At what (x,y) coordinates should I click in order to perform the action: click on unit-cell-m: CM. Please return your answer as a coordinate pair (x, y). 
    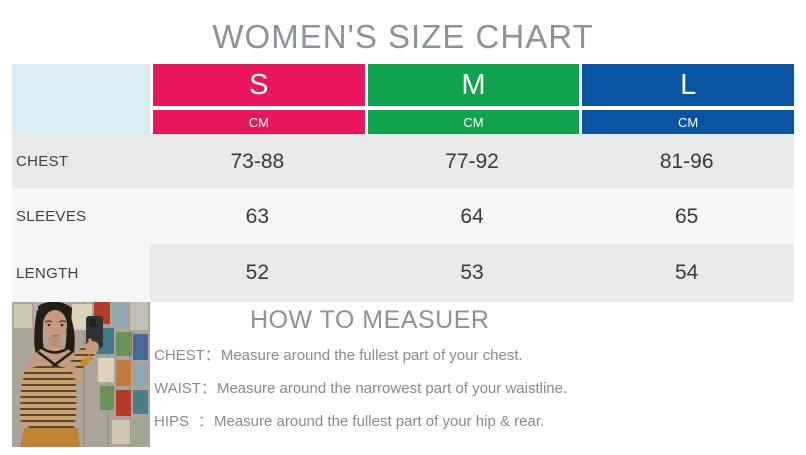
    Looking at the image, I should click on (473, 122).